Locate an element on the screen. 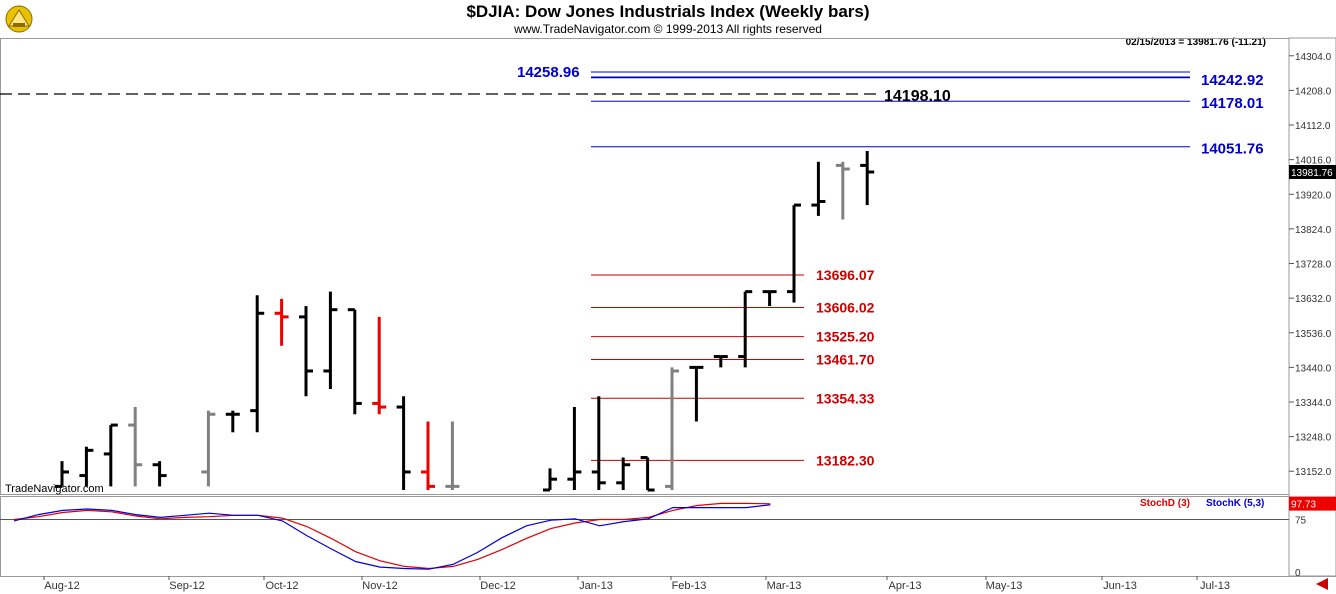  y-tick-label: 13248.0 is located at coordinates (1313, 438).